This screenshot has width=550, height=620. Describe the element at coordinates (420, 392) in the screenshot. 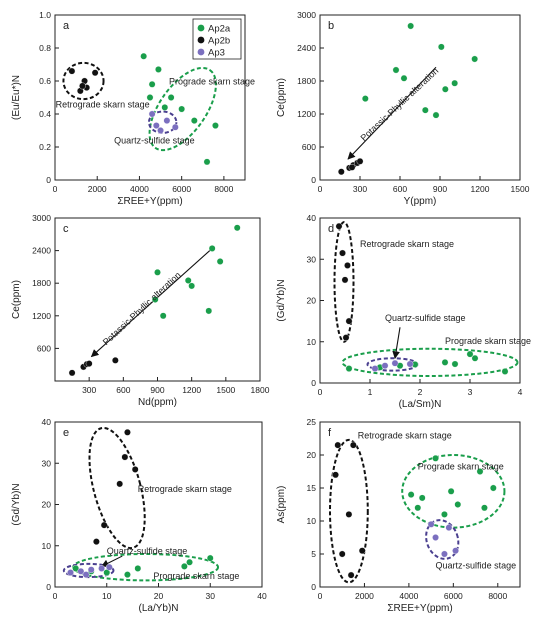

I see `x-tick-label: 2` at that location.